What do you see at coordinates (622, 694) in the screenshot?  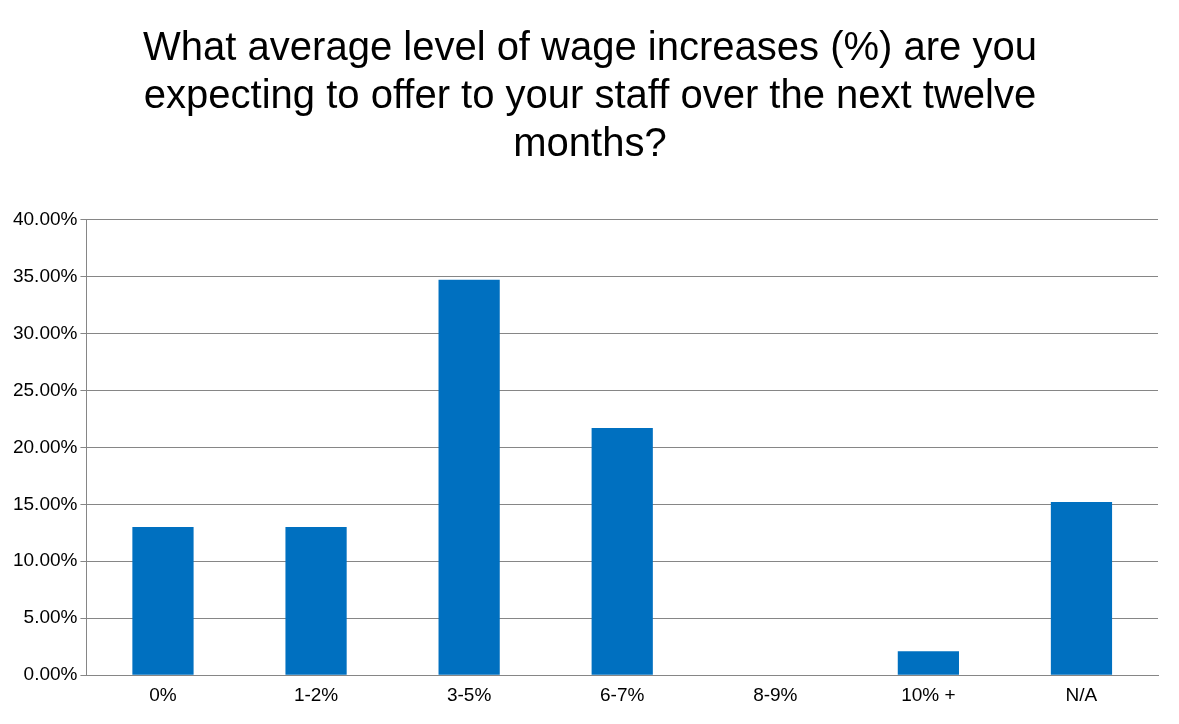 I see `x-tick-label: 6-7%` at bounding box center [622, 694].